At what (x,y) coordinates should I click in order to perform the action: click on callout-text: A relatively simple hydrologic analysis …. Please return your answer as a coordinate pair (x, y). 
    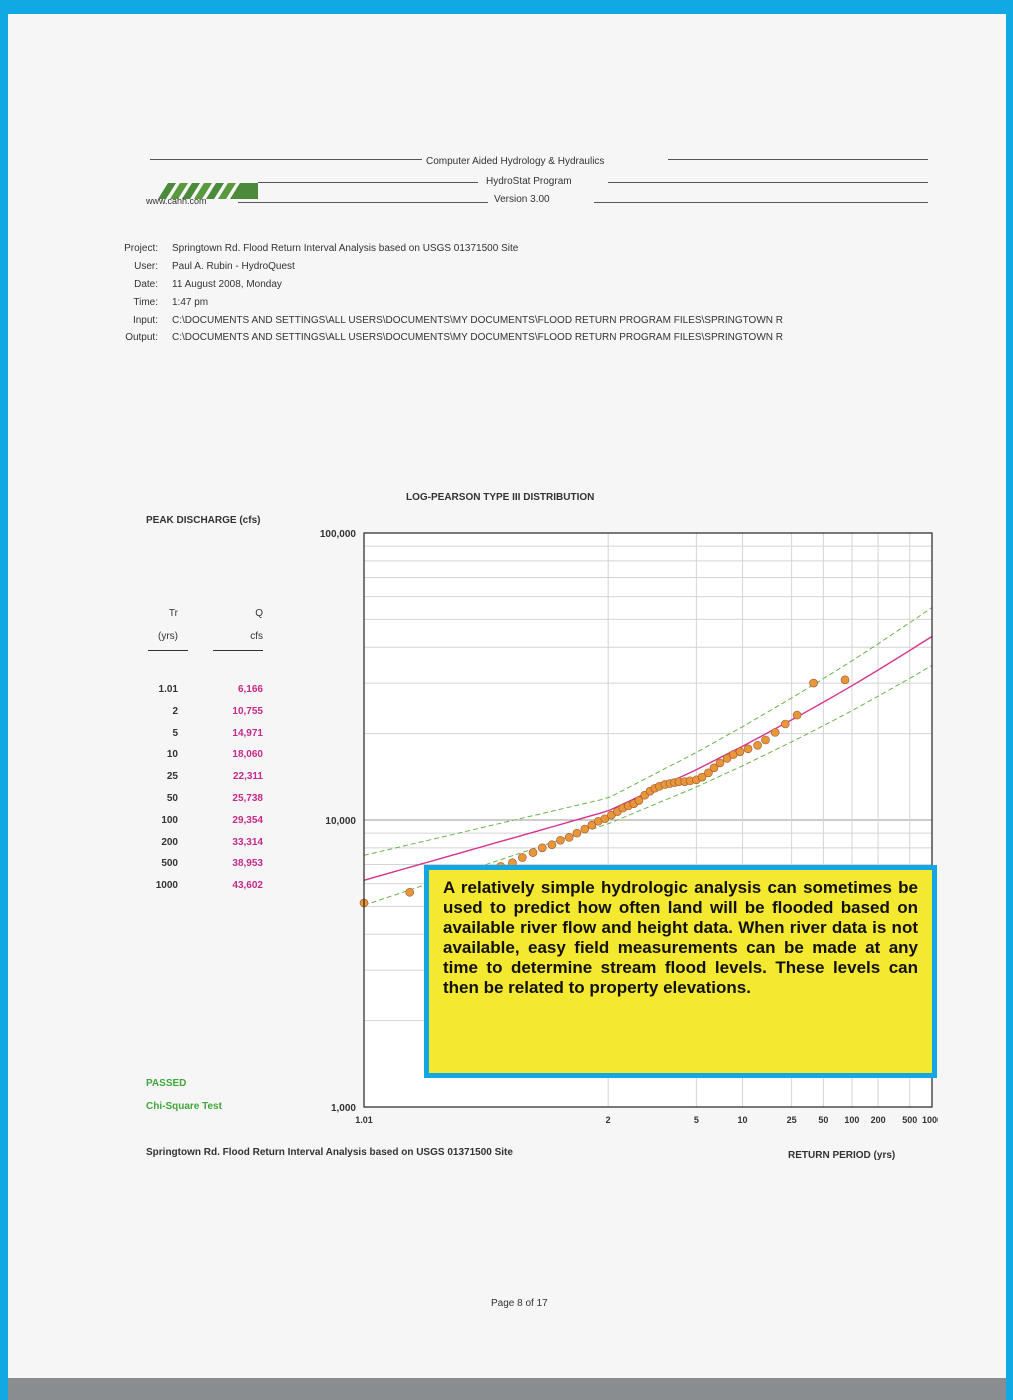
    Looking at the image, I should click on (680, 971).